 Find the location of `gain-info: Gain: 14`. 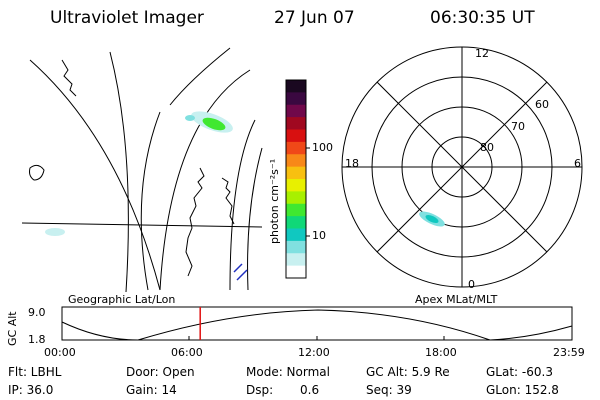

gain-info: Gain: 14 is located at coordinates (151, 390).